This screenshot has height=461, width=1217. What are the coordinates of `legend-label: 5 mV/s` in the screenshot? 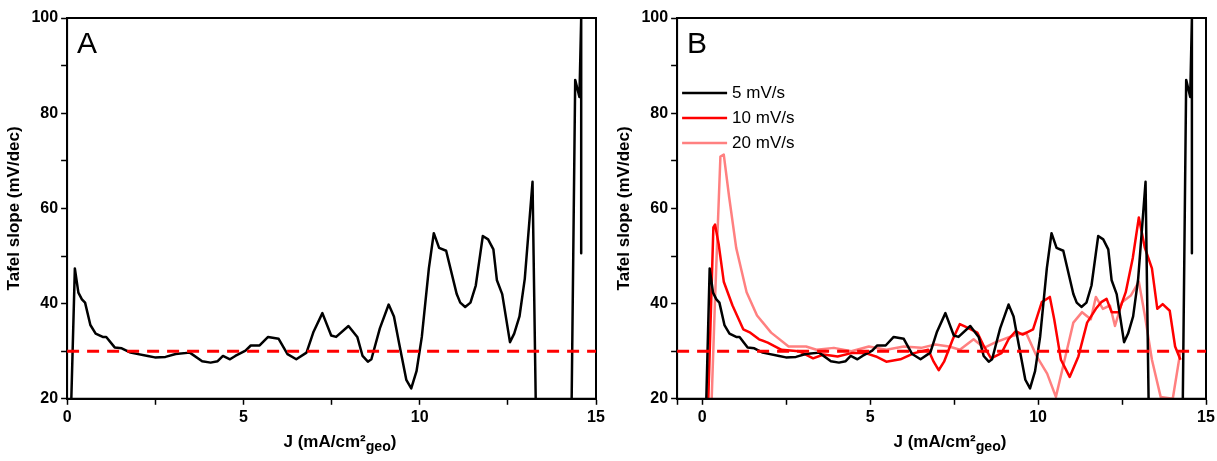 It's located at (758, 92).